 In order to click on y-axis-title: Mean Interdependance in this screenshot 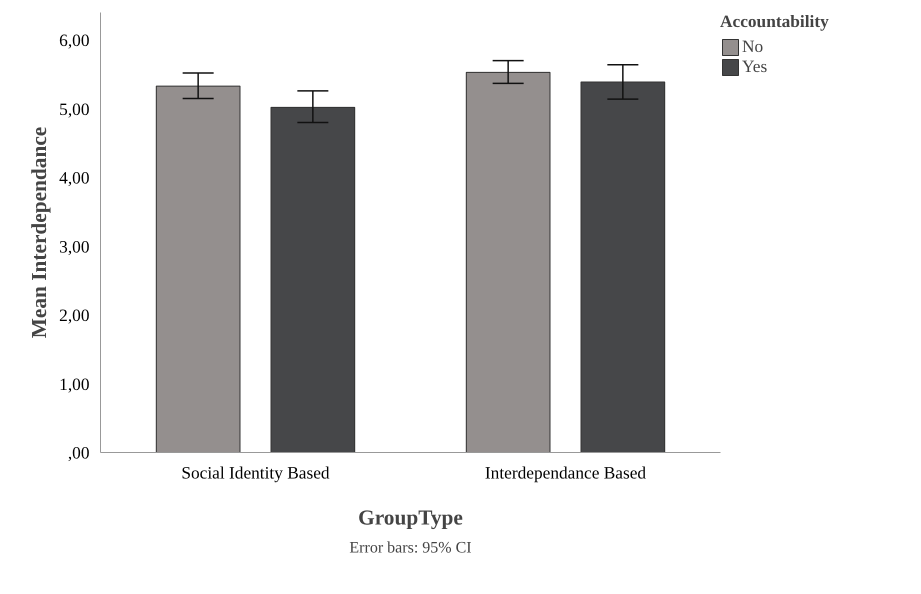, I will do `click(39, 232)`.